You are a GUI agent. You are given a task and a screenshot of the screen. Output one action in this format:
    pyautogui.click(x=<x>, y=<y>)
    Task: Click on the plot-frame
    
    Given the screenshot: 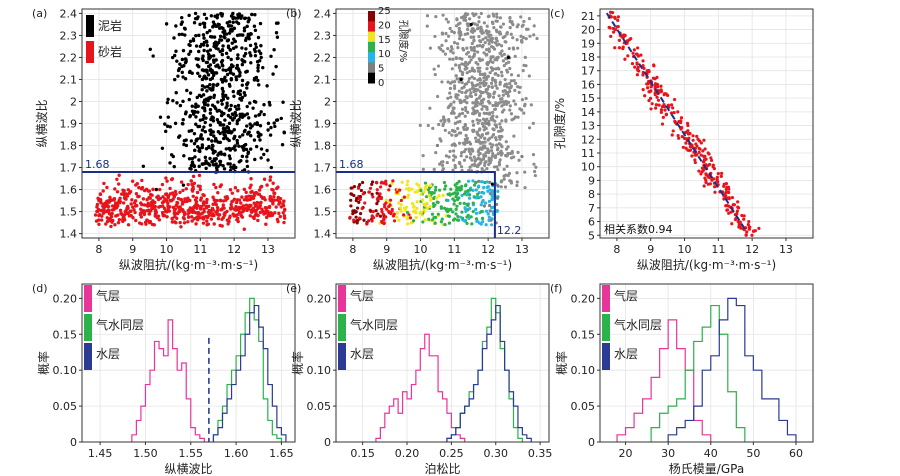 What is the action you would take?
    pyautogui.click(x=188, y=363)
    